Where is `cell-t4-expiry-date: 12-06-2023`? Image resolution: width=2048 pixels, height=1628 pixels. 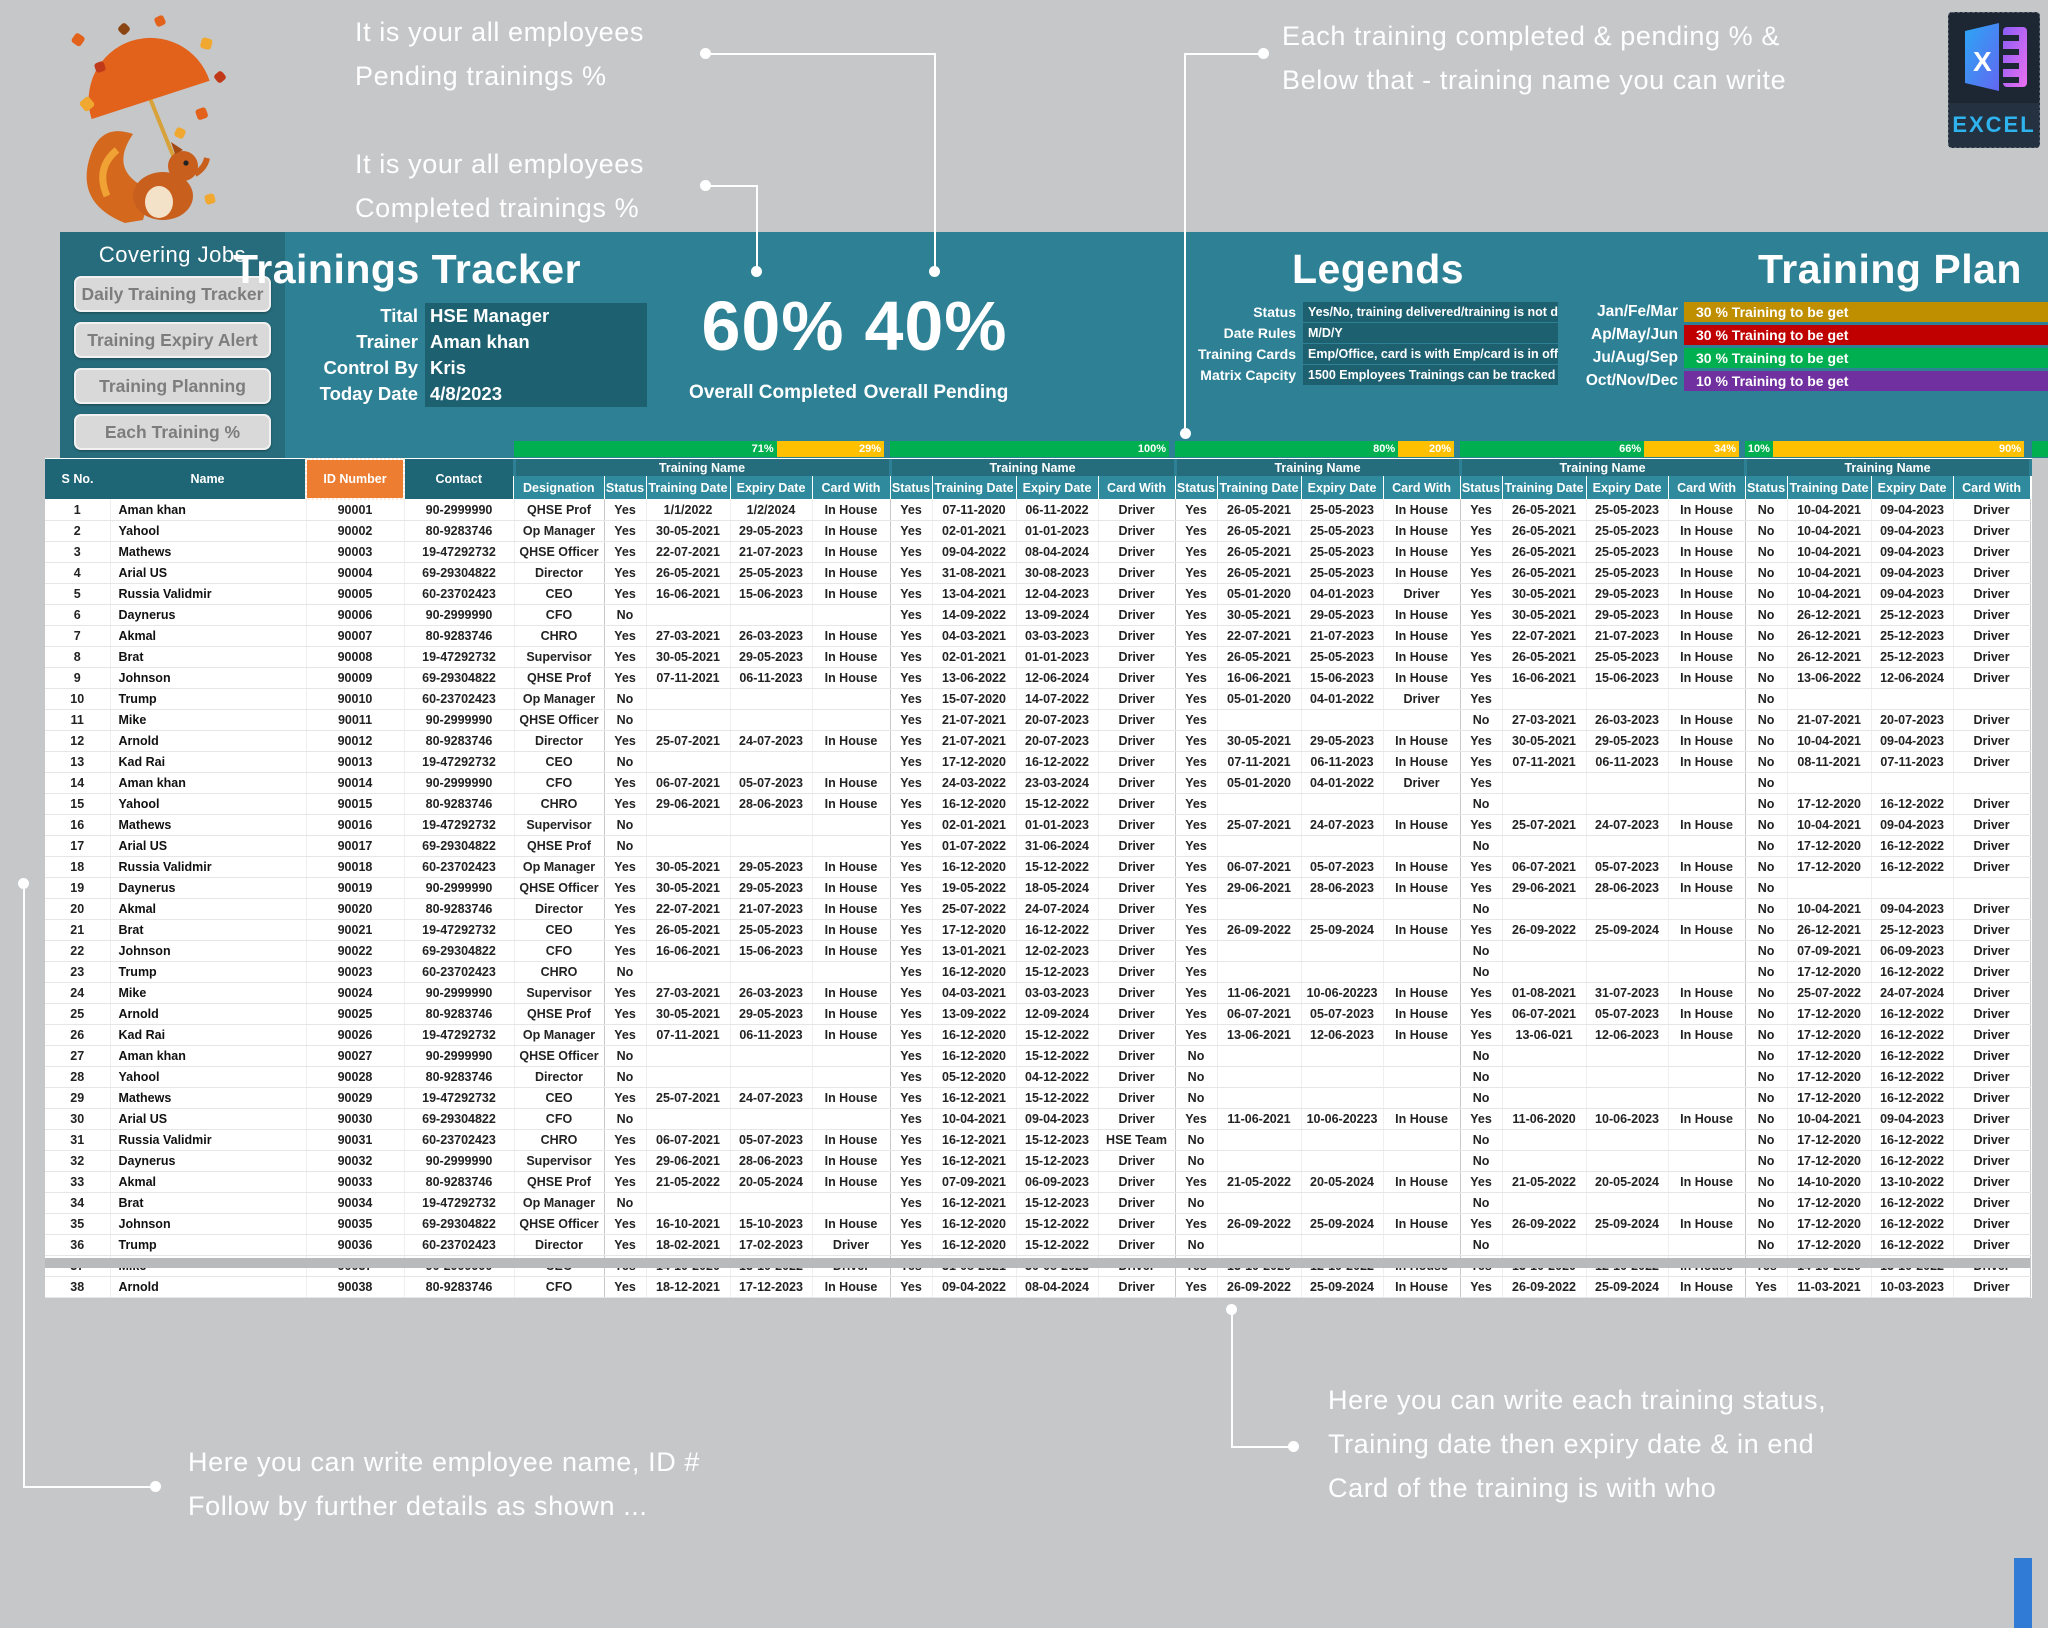 cell-t4-expiry-date: 12-06-2023 is located at coordinates (1627, 1035).